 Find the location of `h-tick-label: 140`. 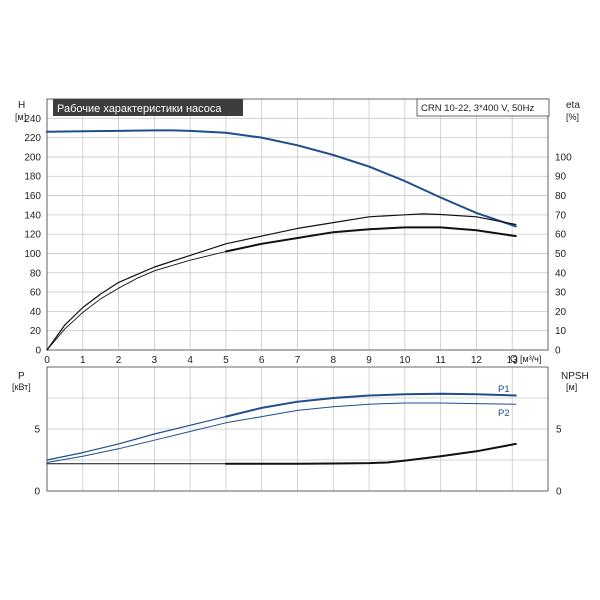

h-tick-label: 140 is located at coordinates (32, 215).